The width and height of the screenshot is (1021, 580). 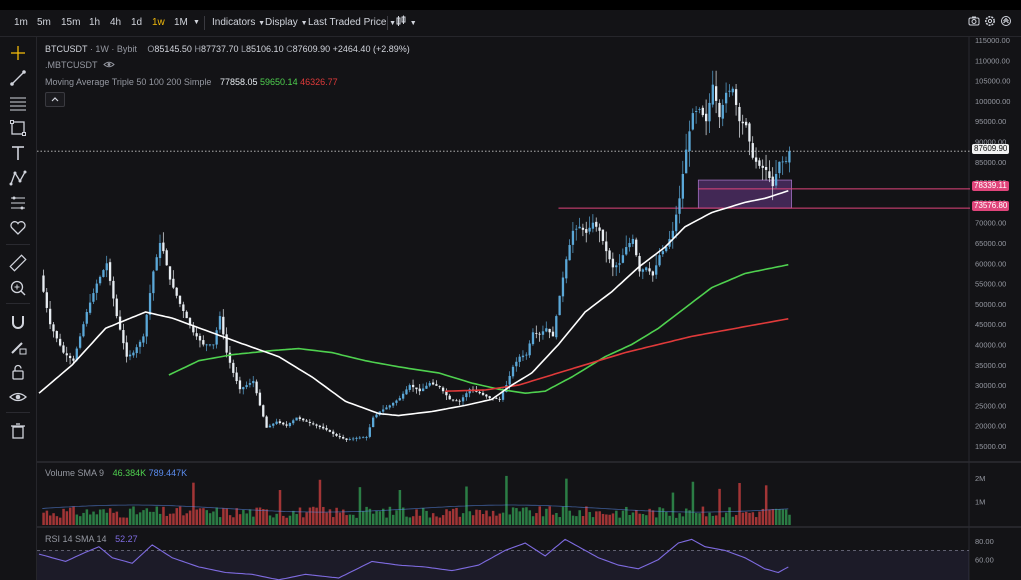 What do you see at coordinates (71, 22) in the screenshot?
I see `interval-15m: 15m` at bounding box center [71, 22].